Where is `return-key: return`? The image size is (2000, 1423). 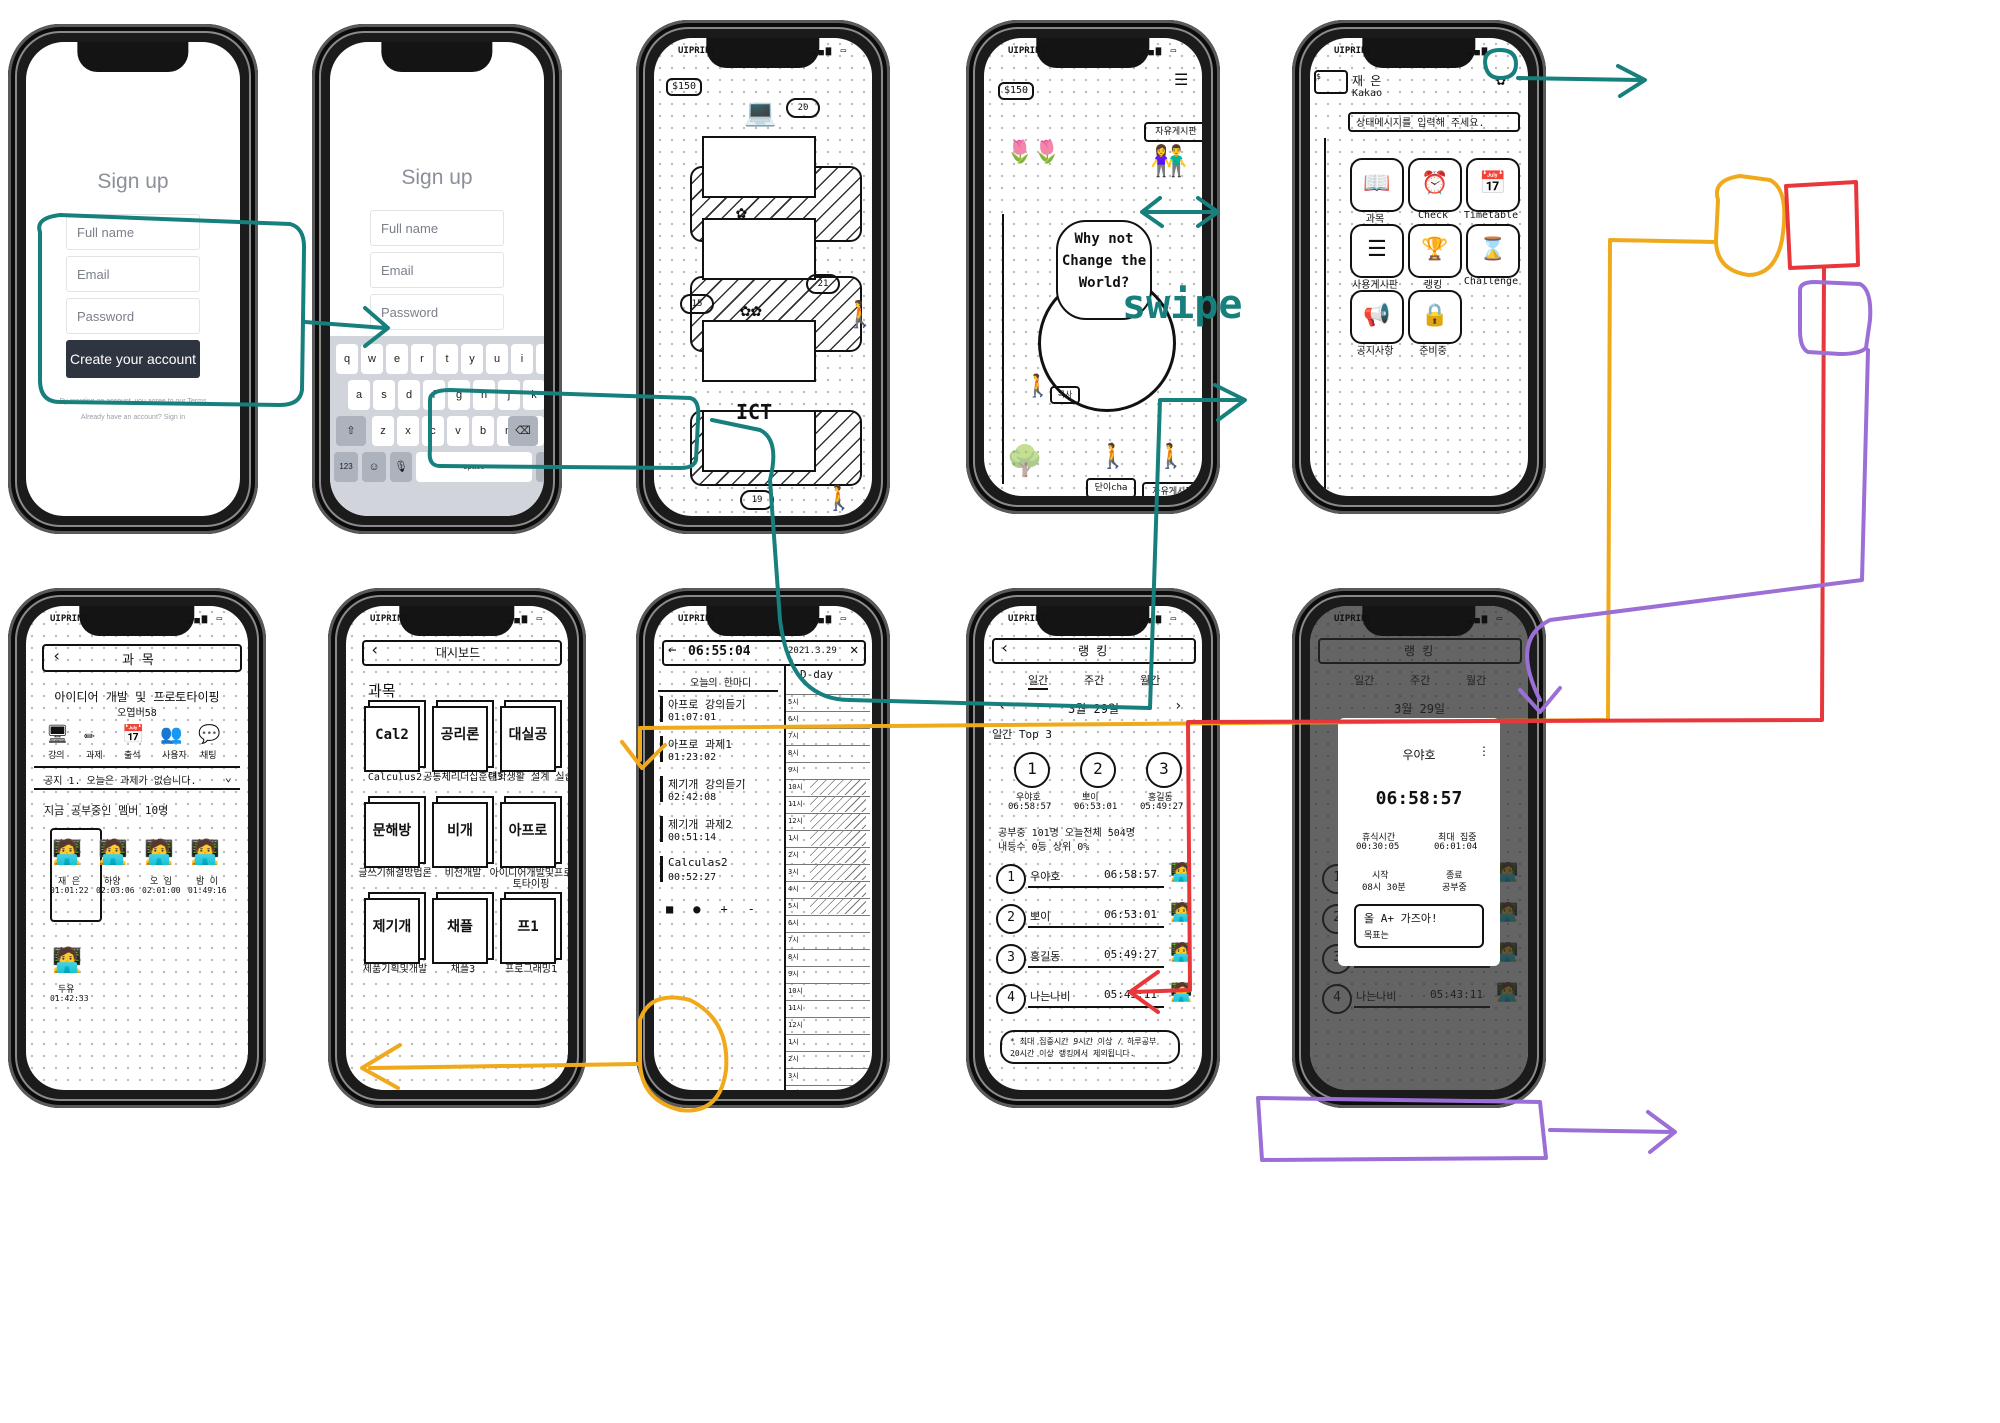 return-key: return is located at coordinates (540, 467).